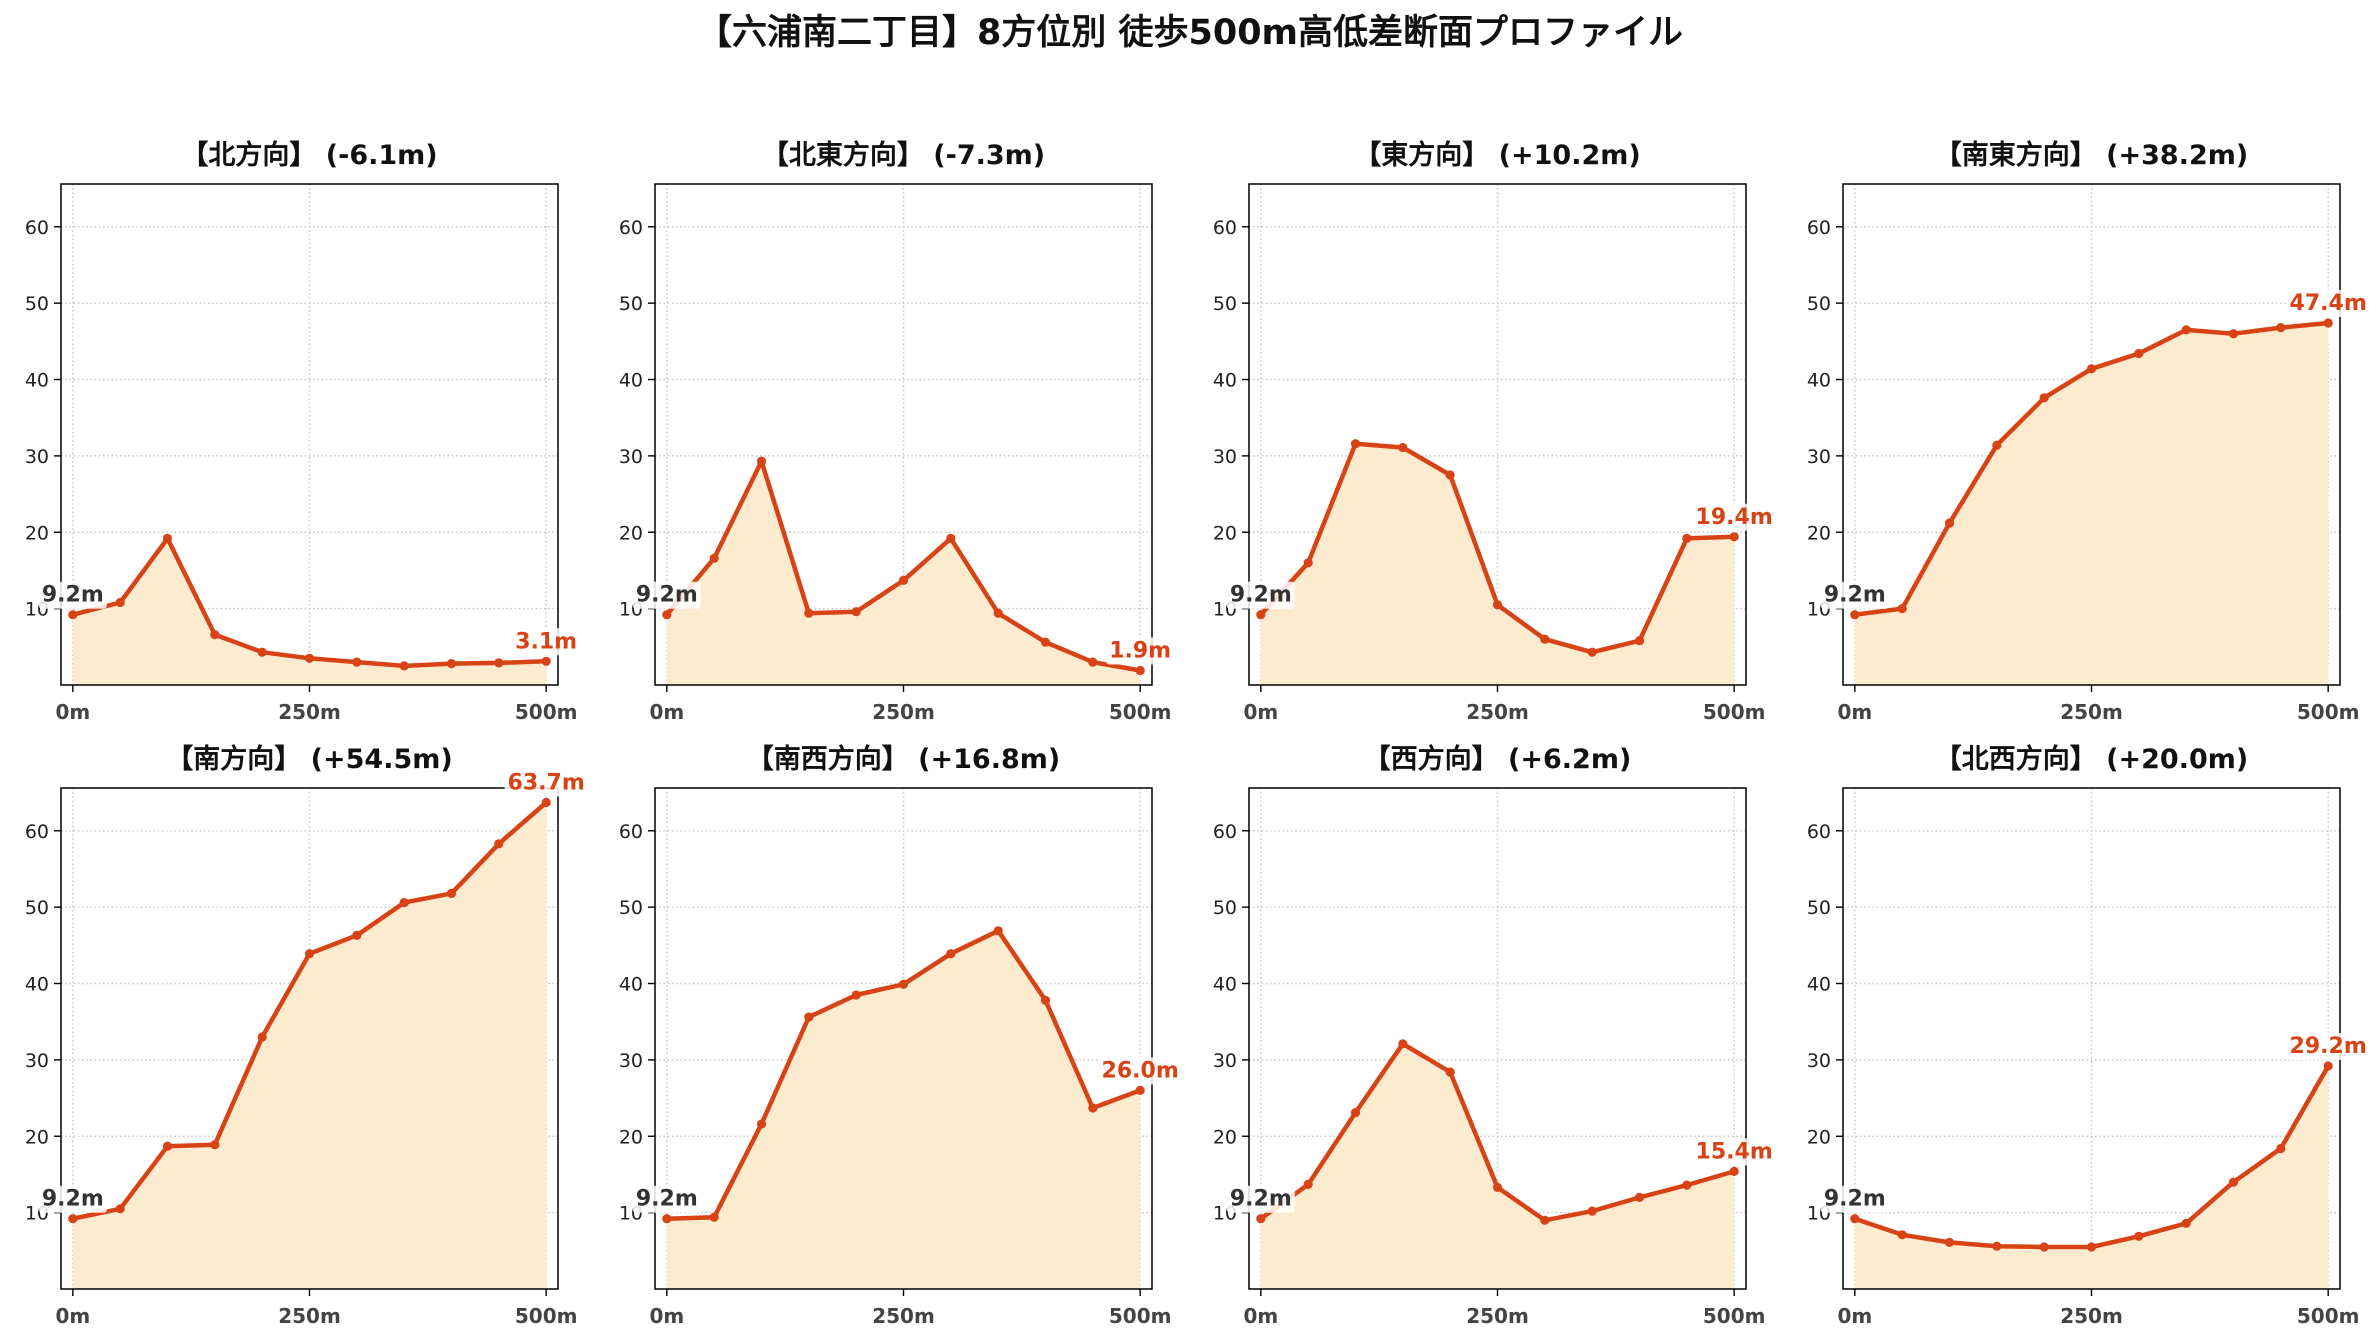  What do you see at coordinates (903, 155) in the screenshot?
I see `subplot-title: 【北東方向】 (-7.3m)` at bounding box center [903, 155].